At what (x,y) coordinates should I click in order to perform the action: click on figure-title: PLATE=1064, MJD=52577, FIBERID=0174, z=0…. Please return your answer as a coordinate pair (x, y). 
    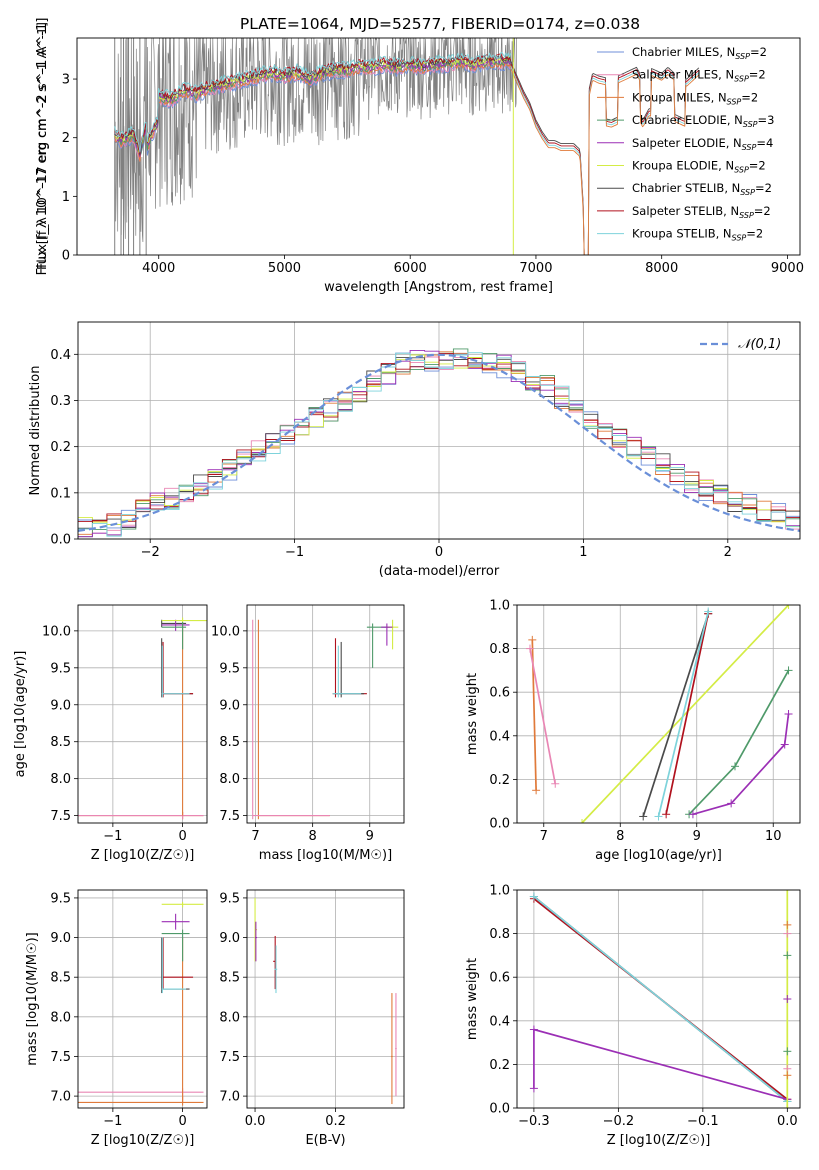
    Looking at the image, I should click on (440, 24).